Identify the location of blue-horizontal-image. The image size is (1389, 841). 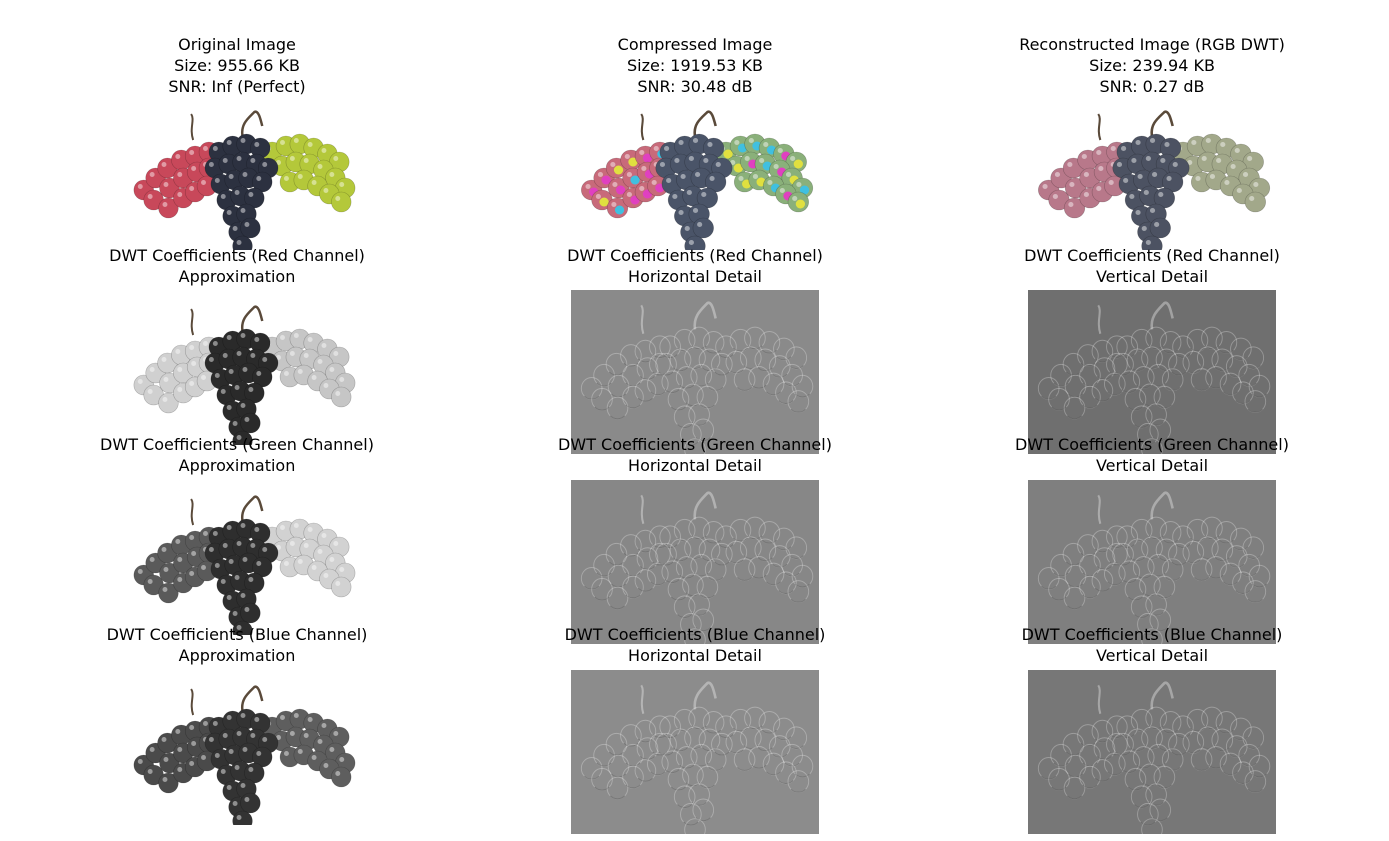
(695, 752).